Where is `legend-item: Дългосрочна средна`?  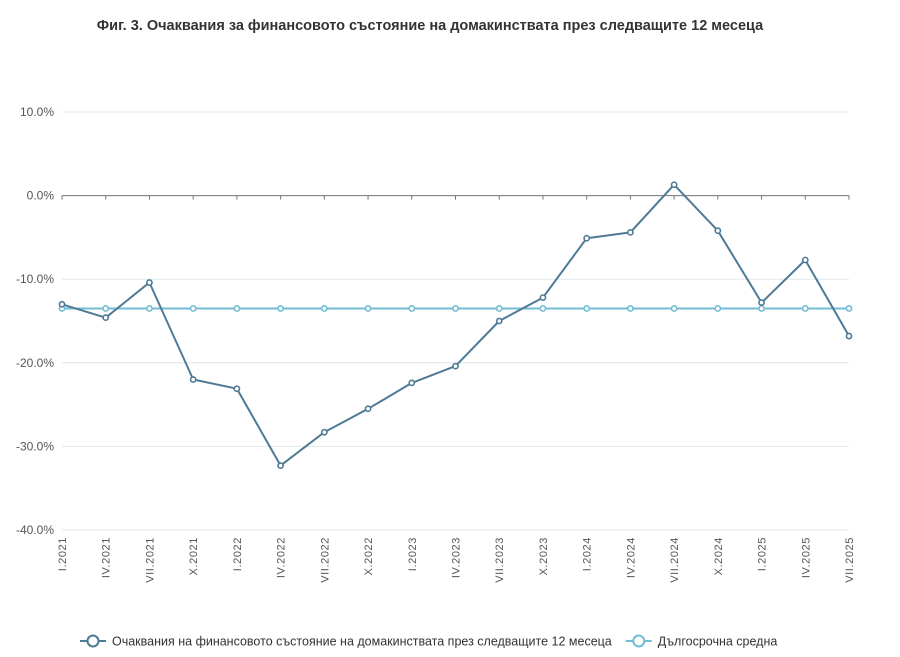 legend-item: Дългосрочна средна is located at coordinates (701, 641).